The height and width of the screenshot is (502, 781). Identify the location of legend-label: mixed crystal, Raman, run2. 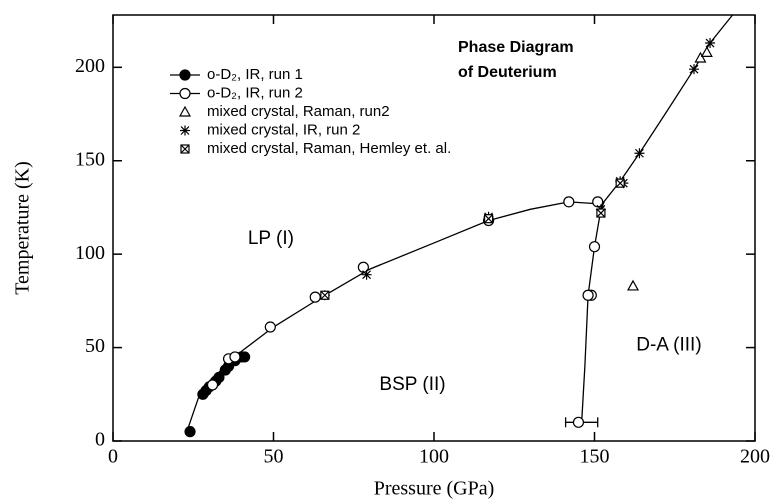
(298, 111).